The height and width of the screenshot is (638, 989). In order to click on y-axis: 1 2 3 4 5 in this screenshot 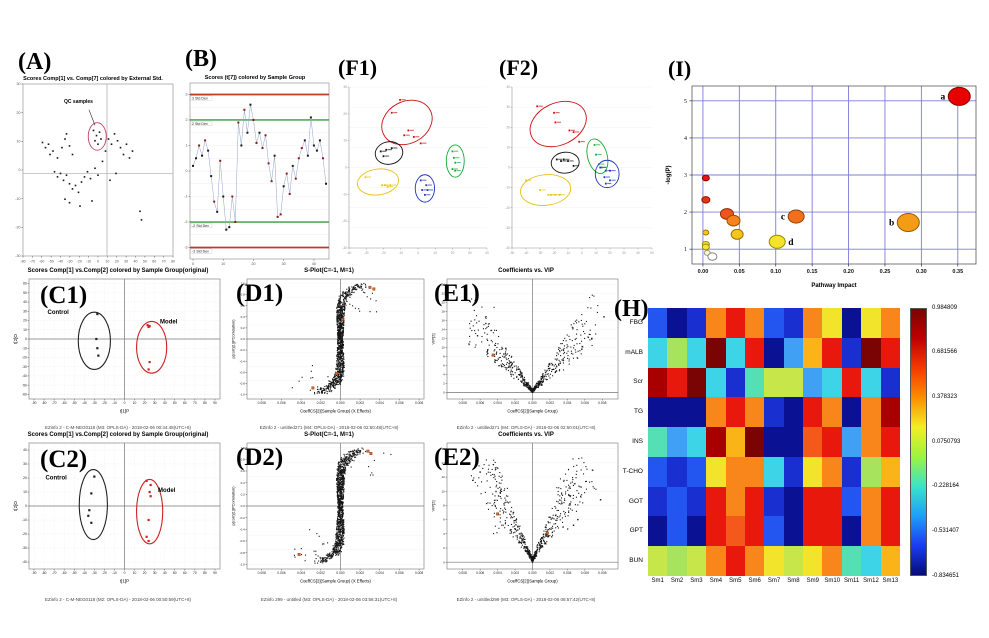, I will do `click(688, 176)`.